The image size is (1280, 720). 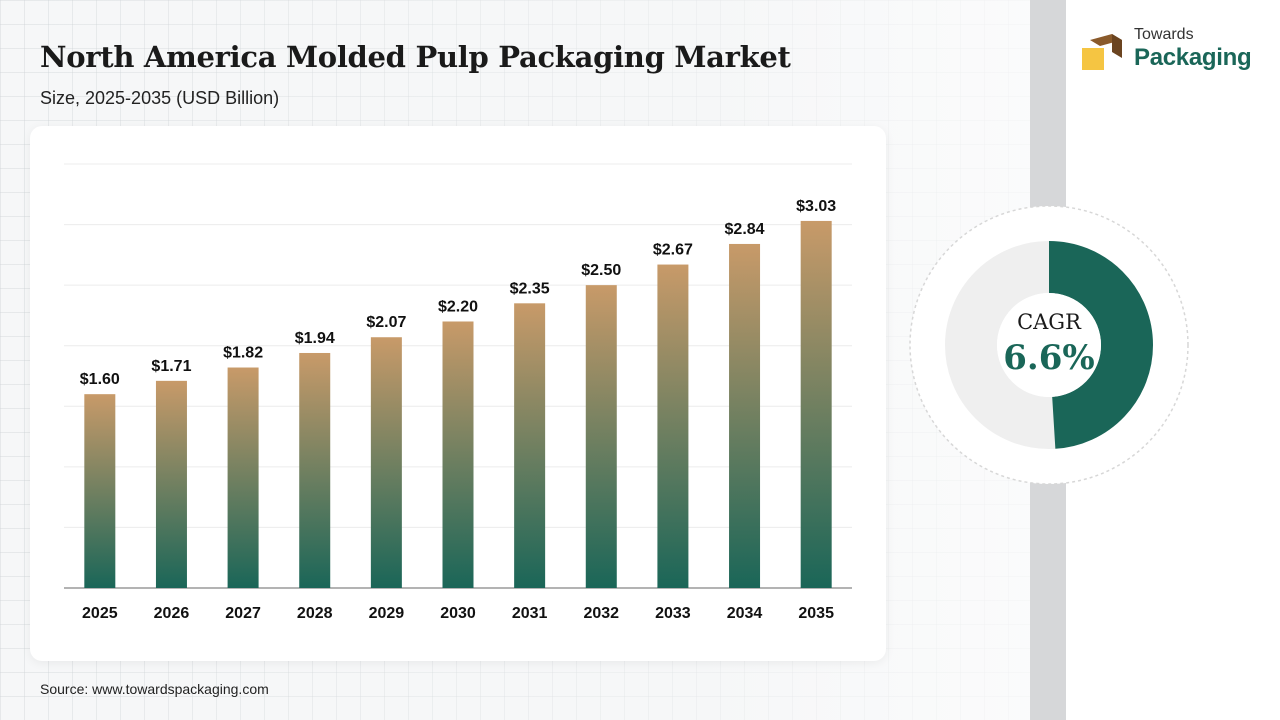 I want to click on x-tick-label-2029: 2029, so click(x=387, y=613).